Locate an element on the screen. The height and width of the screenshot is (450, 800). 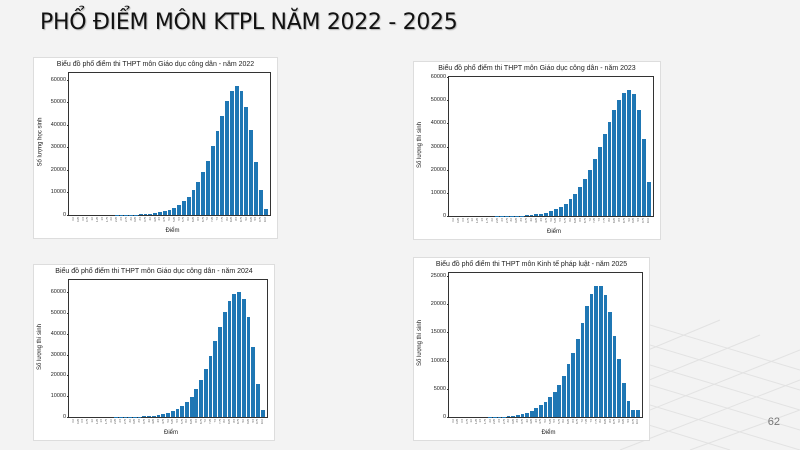
x-tick: 7.5 is located at coordinates (600, 220).